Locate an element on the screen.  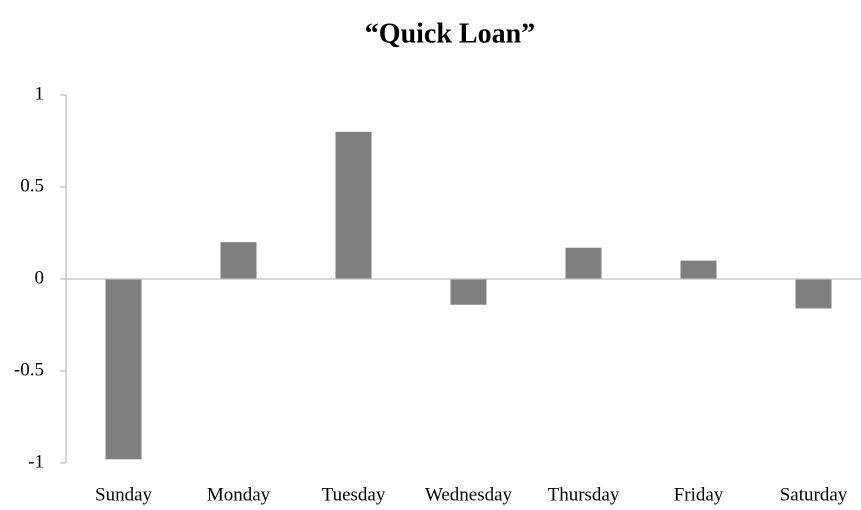
x-tick-label: Tuesday is located at coordinates (354, 494).